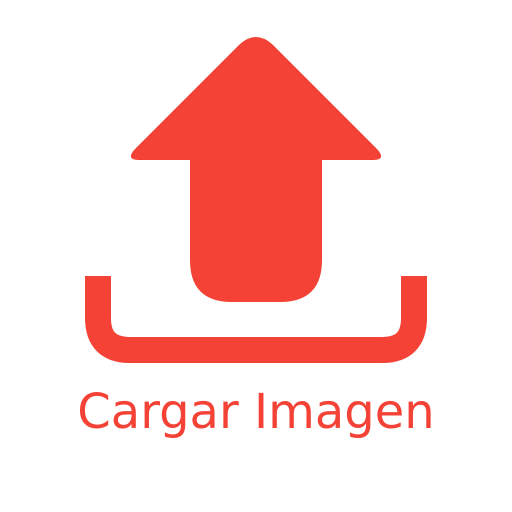 The image size is (512, 512). Describe the element at coordinates (256, 412) in the screenshot. I see `upload-label: Cargar Imagen` at that location.